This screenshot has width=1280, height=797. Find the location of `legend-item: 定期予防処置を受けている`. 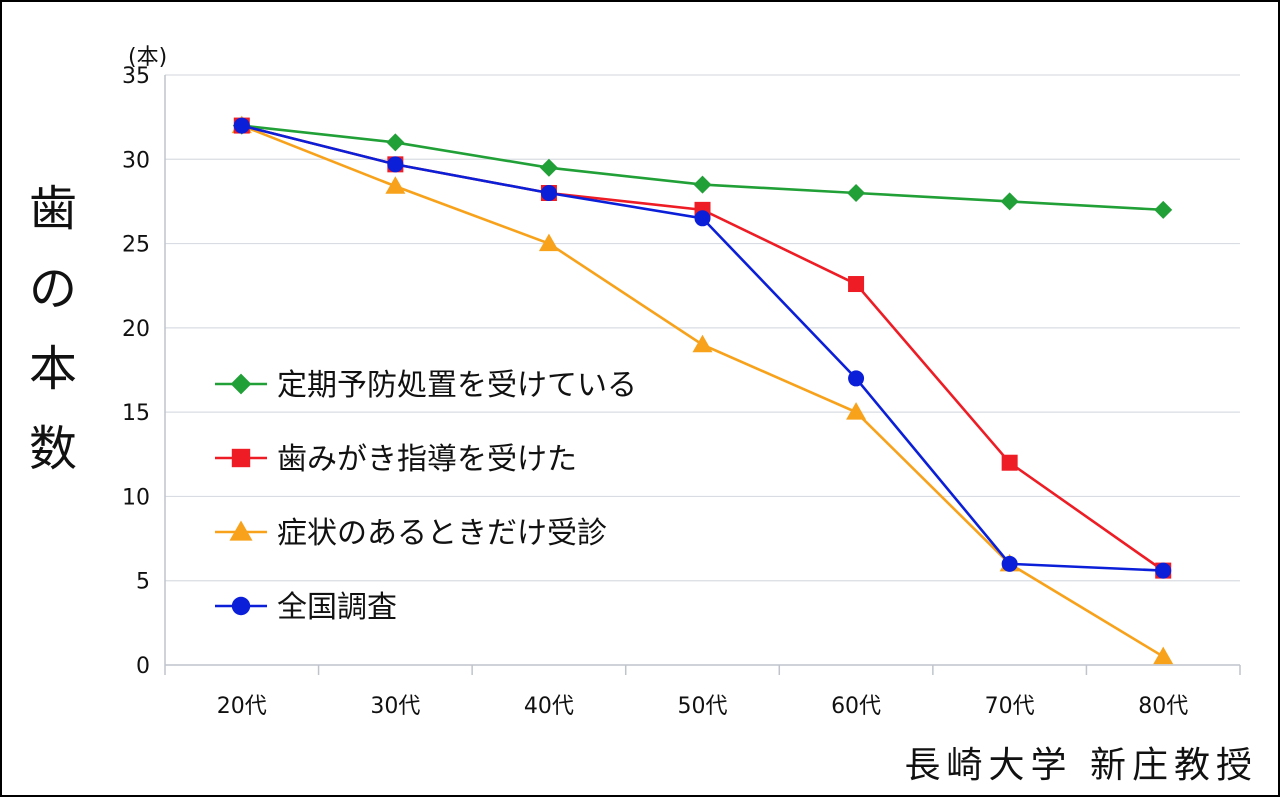

legend-item: 定期予防処置を受けている is located at coordinates (426, 385).